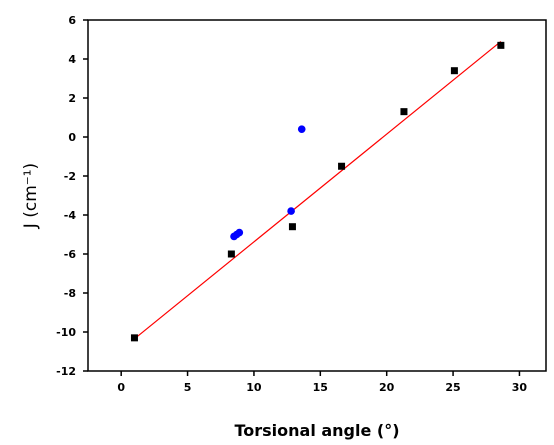 The image size is (554, 445). I want to click on y-tick-label: -2, so click(70, 176).